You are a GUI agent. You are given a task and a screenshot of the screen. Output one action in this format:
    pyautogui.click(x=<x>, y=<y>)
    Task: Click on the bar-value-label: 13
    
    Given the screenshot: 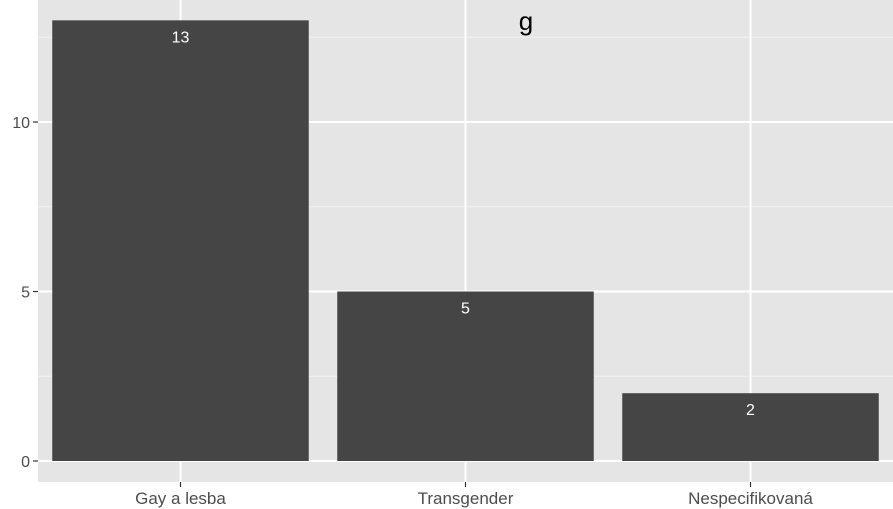 What is the action you would take?
    pyautogui.click(x=181, y=37)
    